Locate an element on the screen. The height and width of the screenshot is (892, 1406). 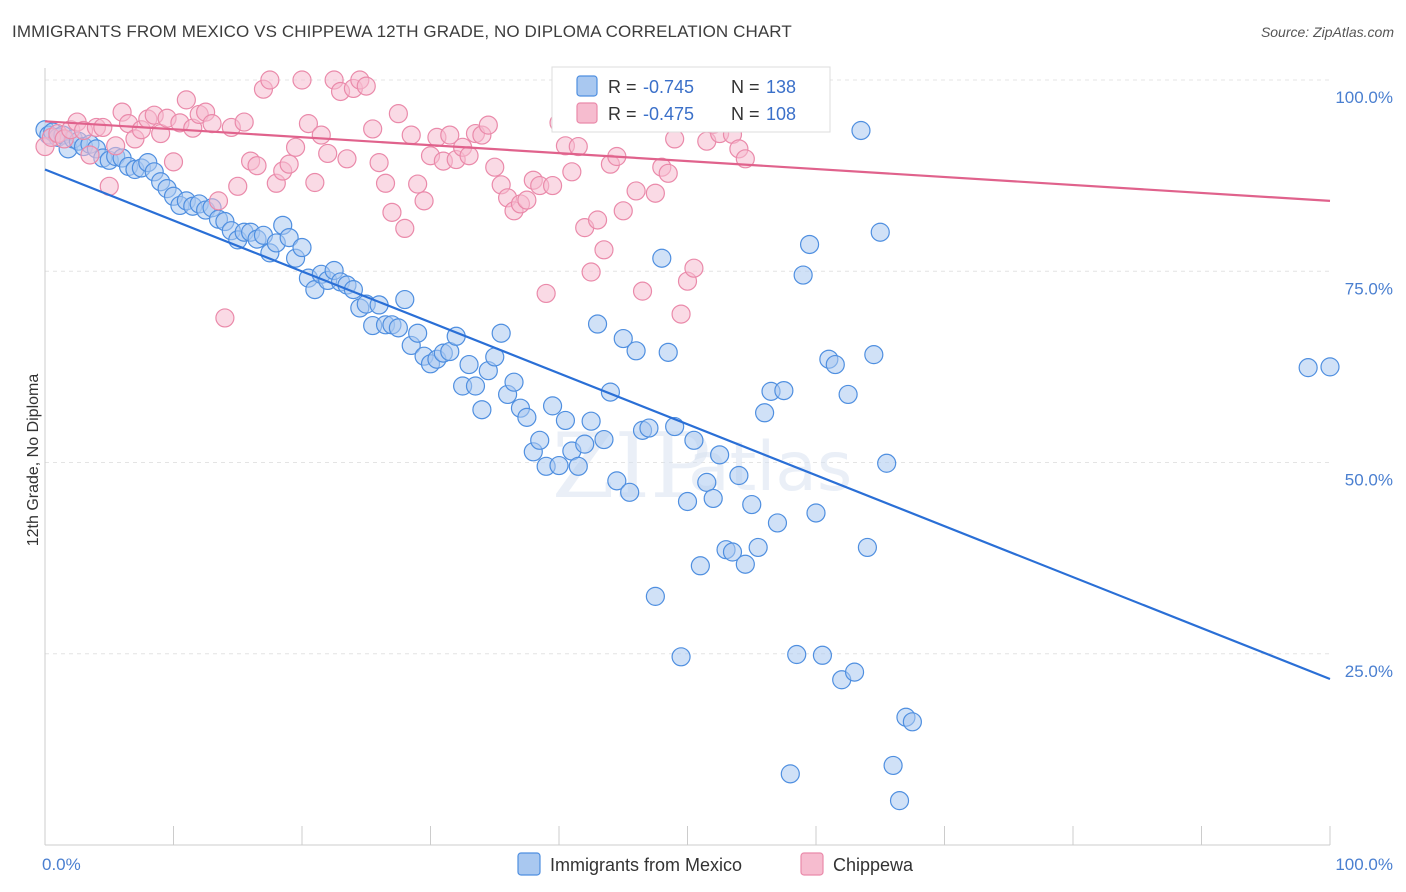
legend-box is located at coordinates (691, 99).